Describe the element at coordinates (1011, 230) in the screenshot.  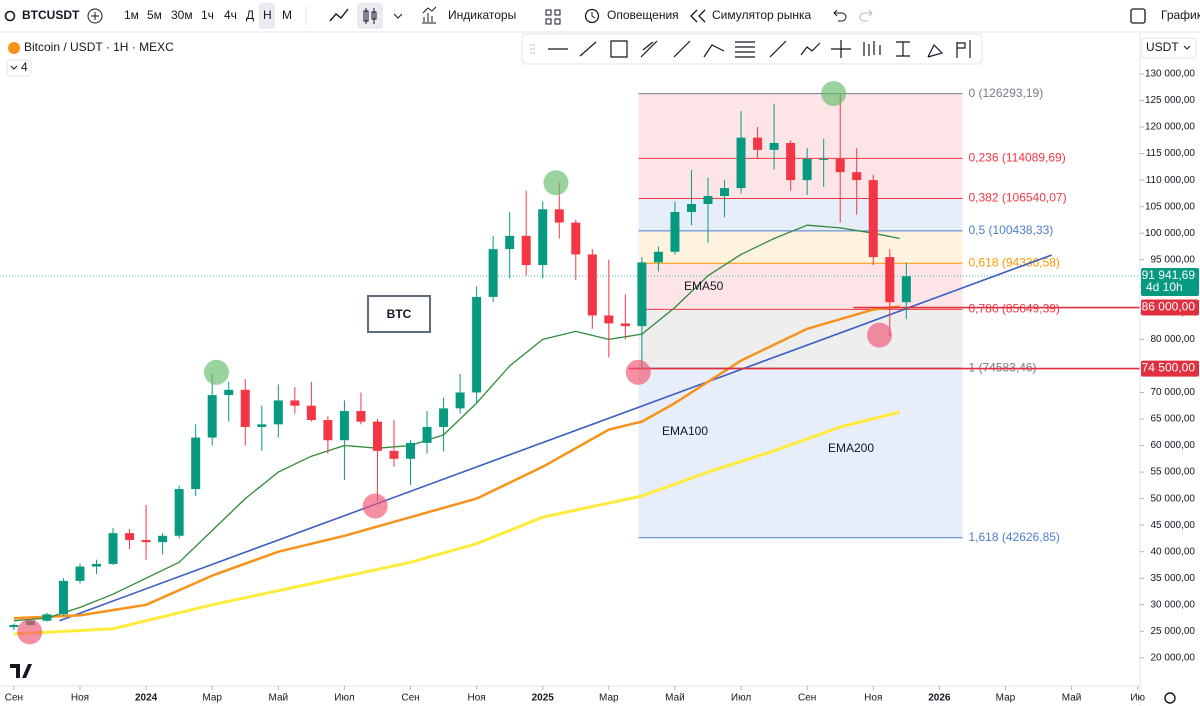
I see `fib-label: 0,5 (100438,33)` at that location.